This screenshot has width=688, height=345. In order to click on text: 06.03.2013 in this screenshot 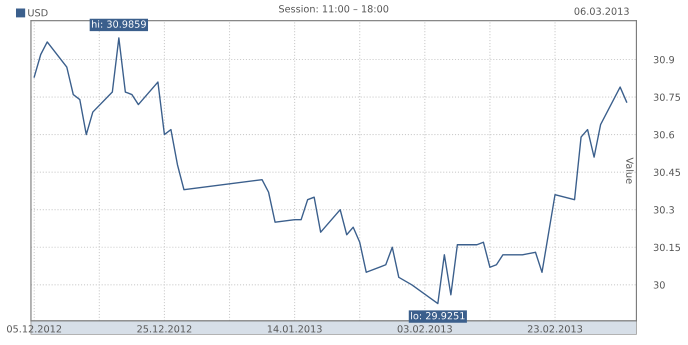, I will do `click(601, 11)`.